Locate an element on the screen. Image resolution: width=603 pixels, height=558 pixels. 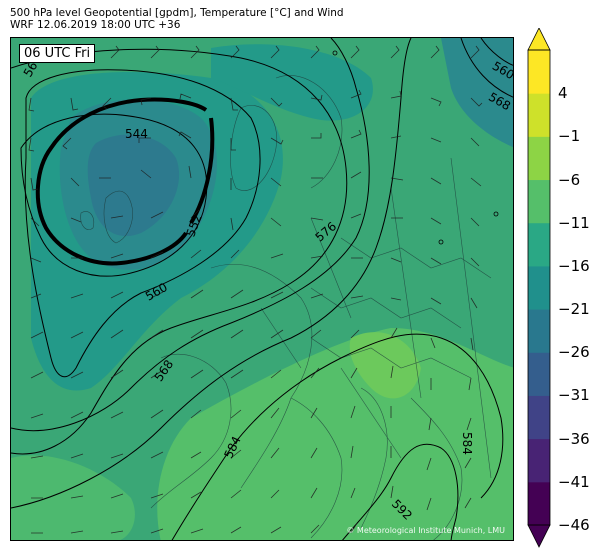
colorbar-tick-label: −21 is located at coordinates (574, 309).